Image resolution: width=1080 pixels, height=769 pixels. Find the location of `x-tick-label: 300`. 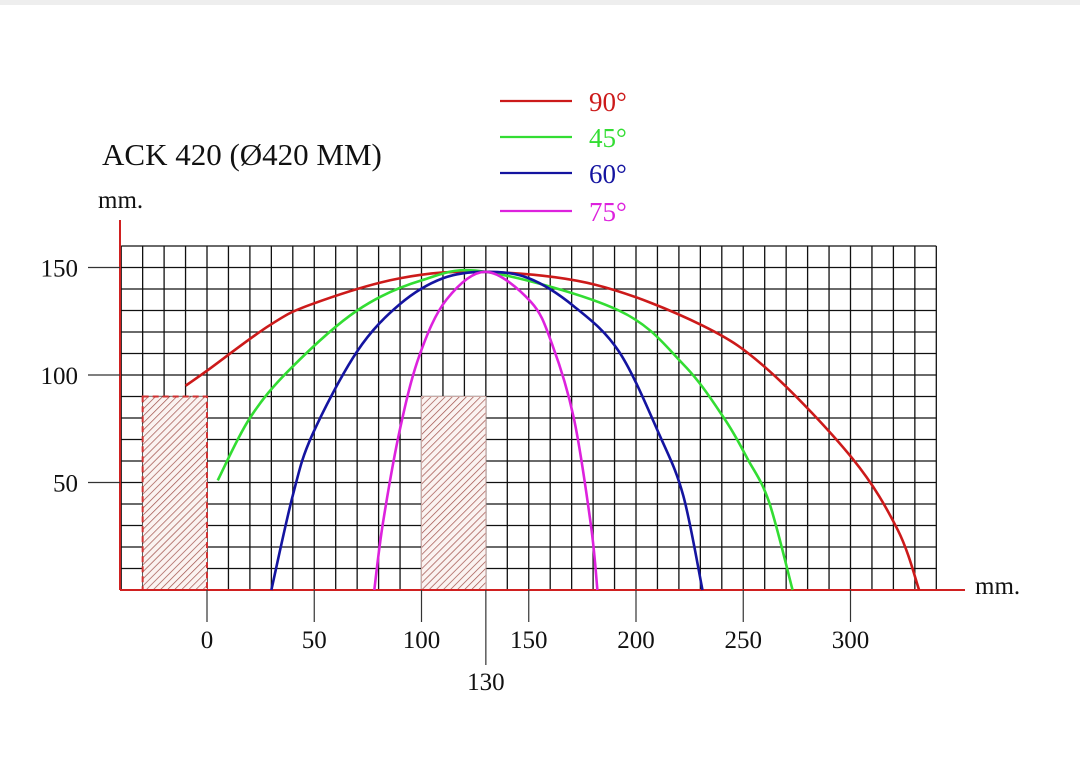

x-tick-label: 300 is located at coordinates (851, 640).